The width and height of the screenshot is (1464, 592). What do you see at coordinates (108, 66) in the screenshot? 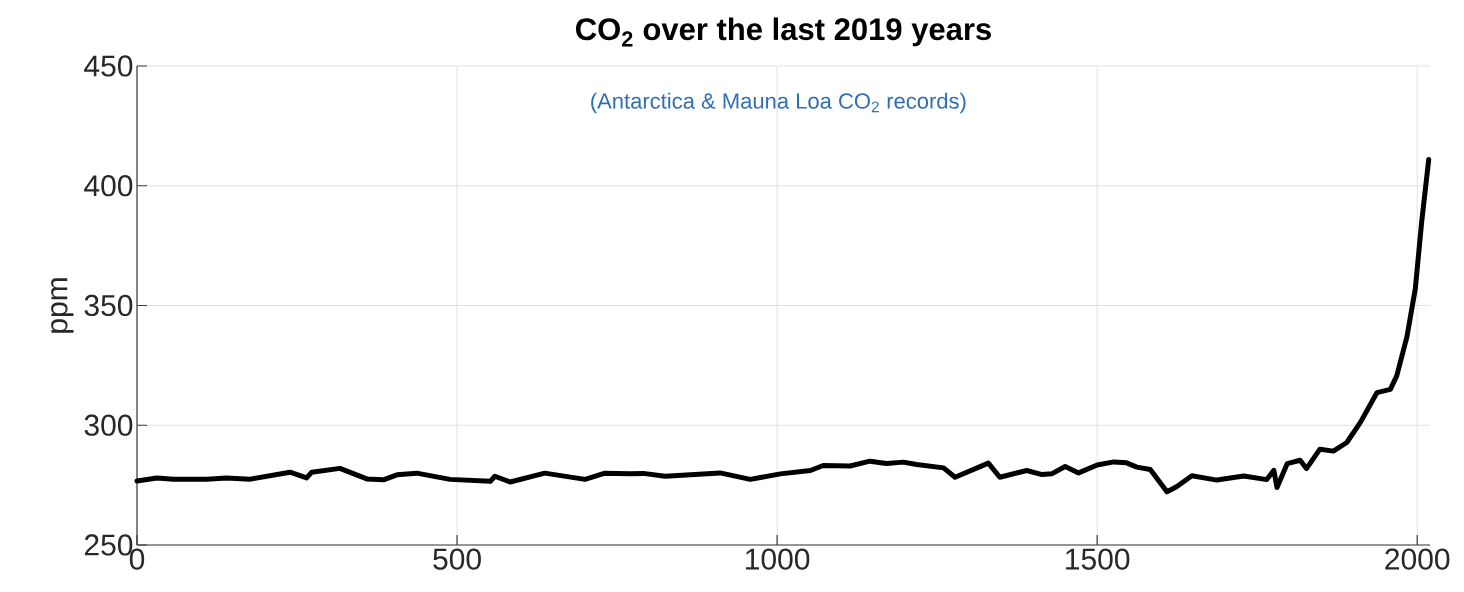
I see `y-tick-label: 450` at bounding box center [108, 66].